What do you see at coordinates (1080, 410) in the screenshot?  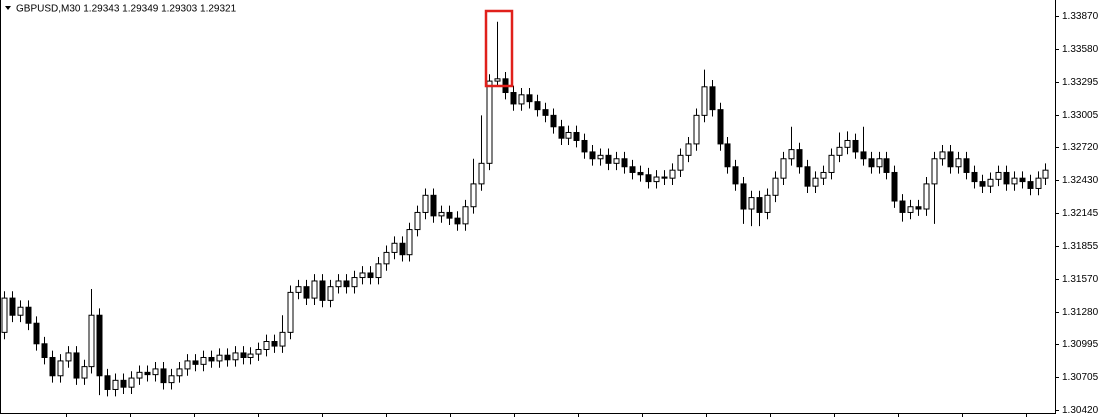 I see `y-tick-label: 1.30420` at bounding box center [1080, 410].